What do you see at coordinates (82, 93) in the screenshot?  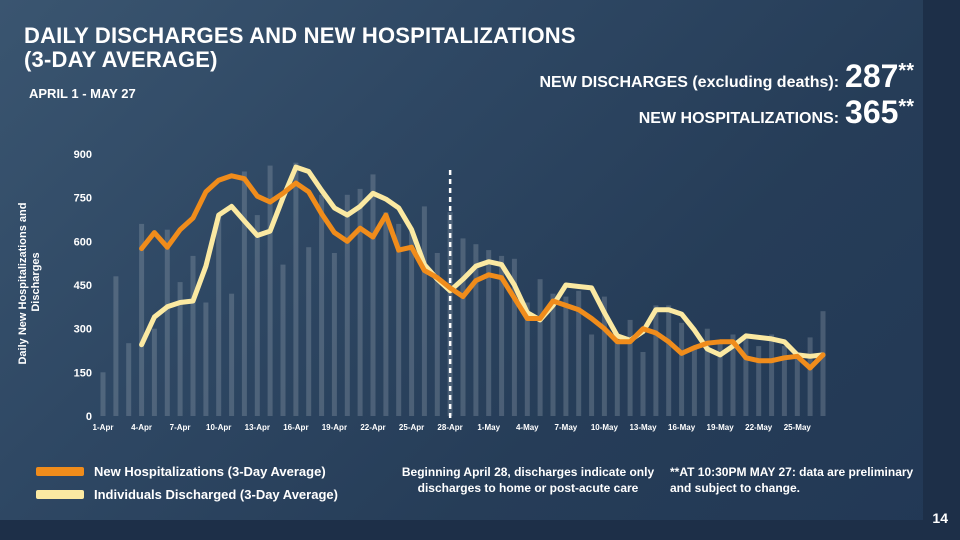 I see `date-range-subtitle: APRIL 1 - MAY 27` at bounding box center [82, 93].